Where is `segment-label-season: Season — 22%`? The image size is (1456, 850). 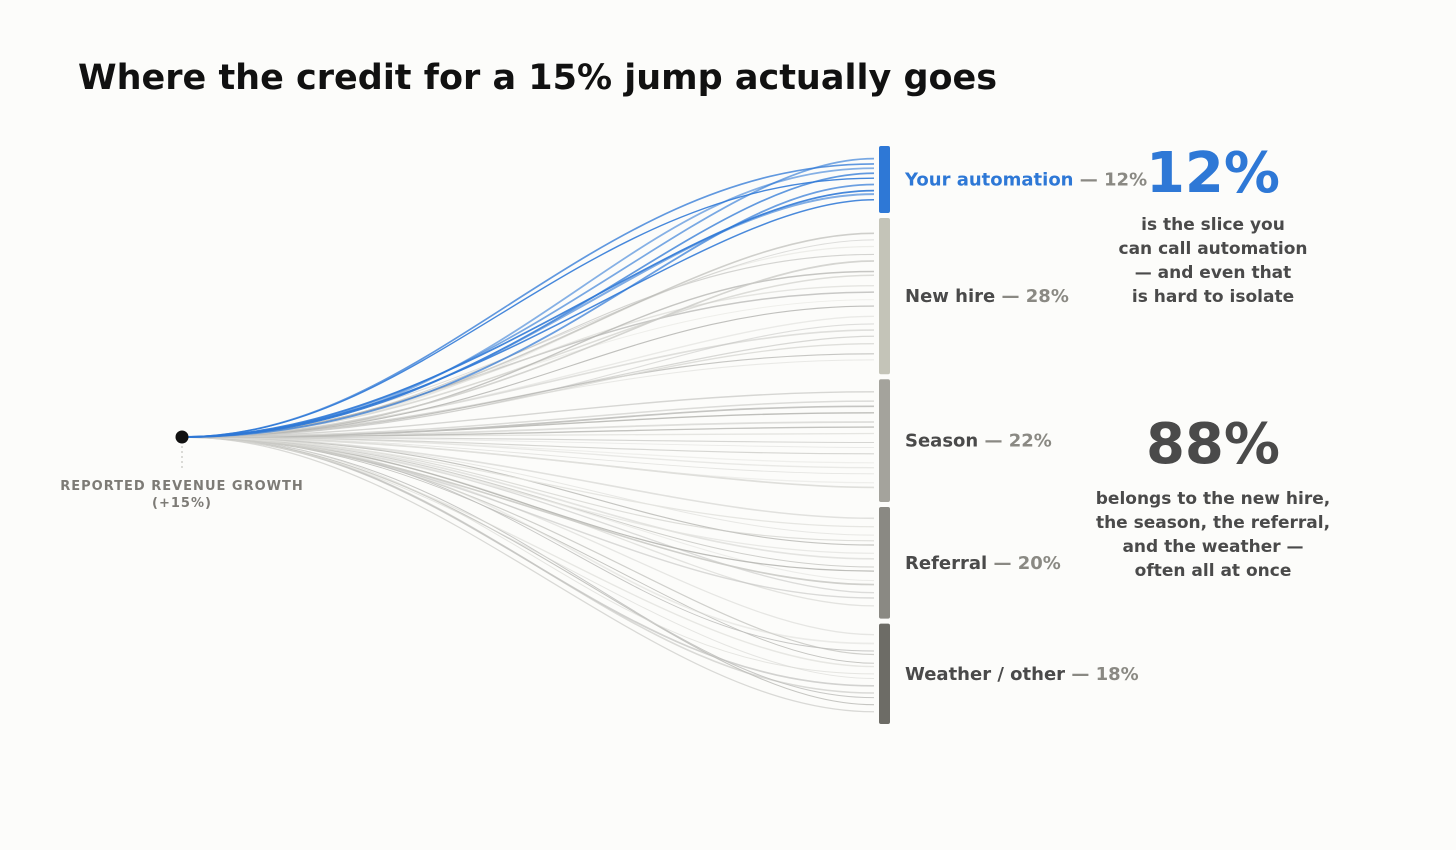 segment-label-season: Season — 22% is located at coordinates (978, 441).